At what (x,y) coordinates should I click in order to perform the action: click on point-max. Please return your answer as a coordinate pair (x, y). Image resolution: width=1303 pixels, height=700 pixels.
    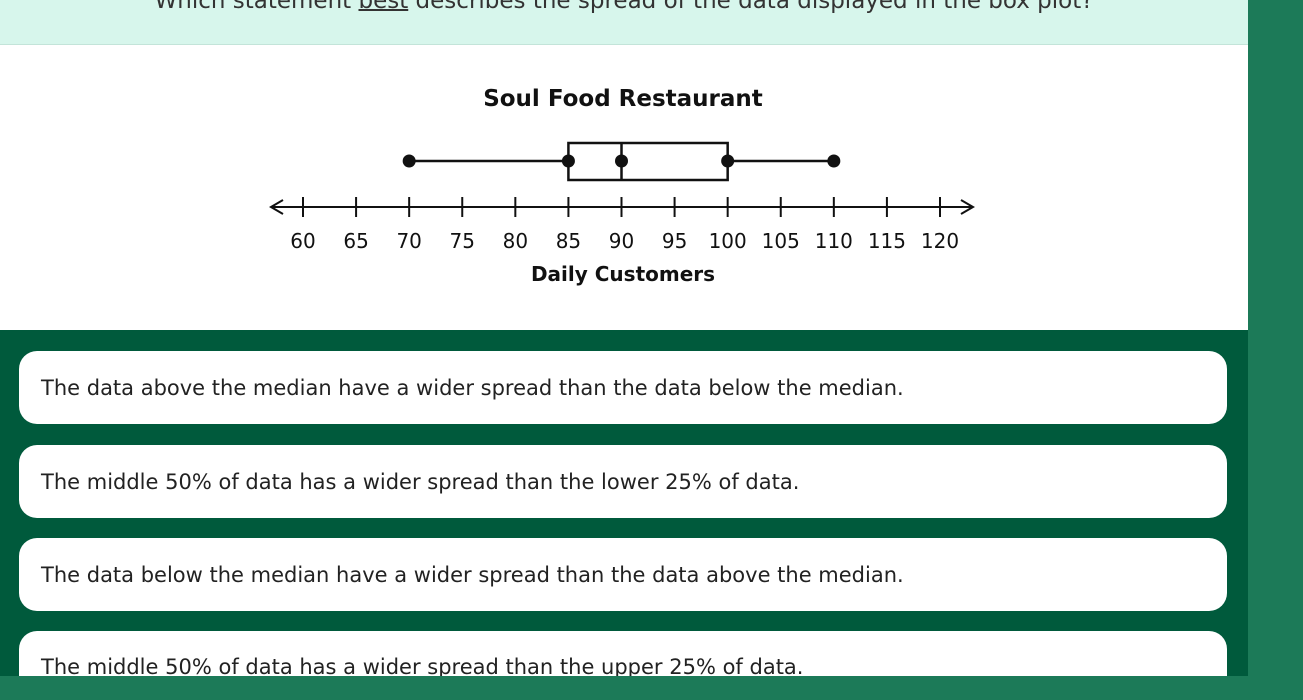
    Looking at the image, I should click on (834, 161).